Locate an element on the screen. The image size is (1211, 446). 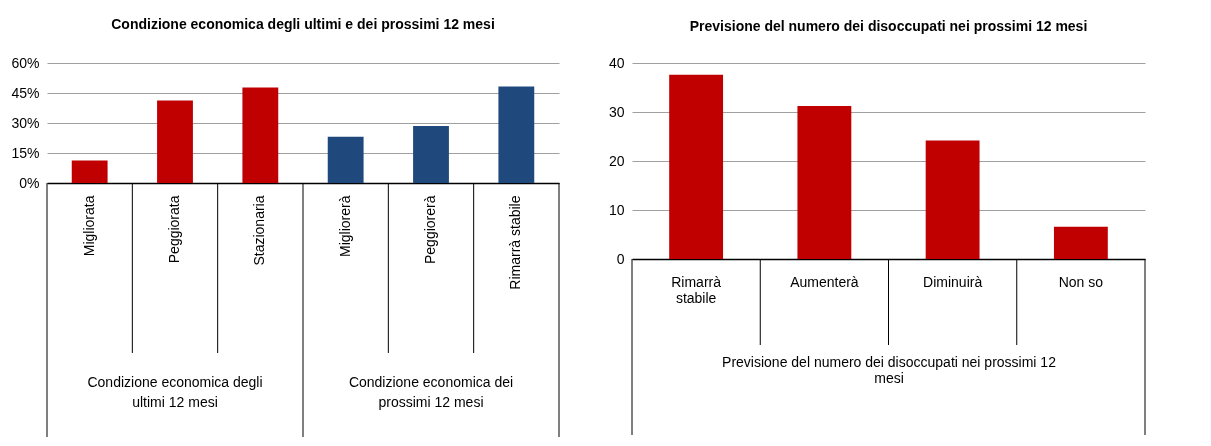
y-tick-label: 45% is located at coordinates (25, 92).